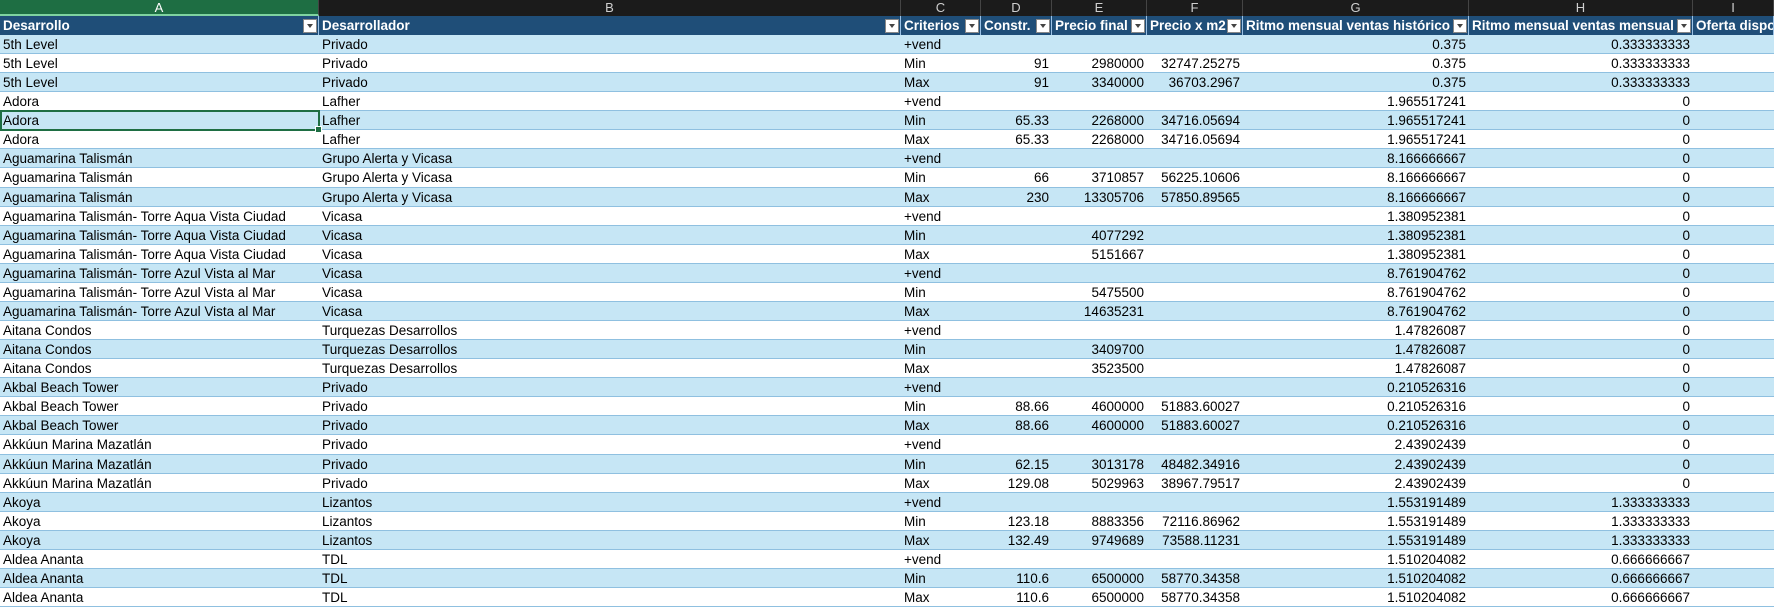 This screenshot has width=1774, height=607. Describe the element at coordinates (1117, 521) in the screenshot. I see `cell: 8883356` at that location.